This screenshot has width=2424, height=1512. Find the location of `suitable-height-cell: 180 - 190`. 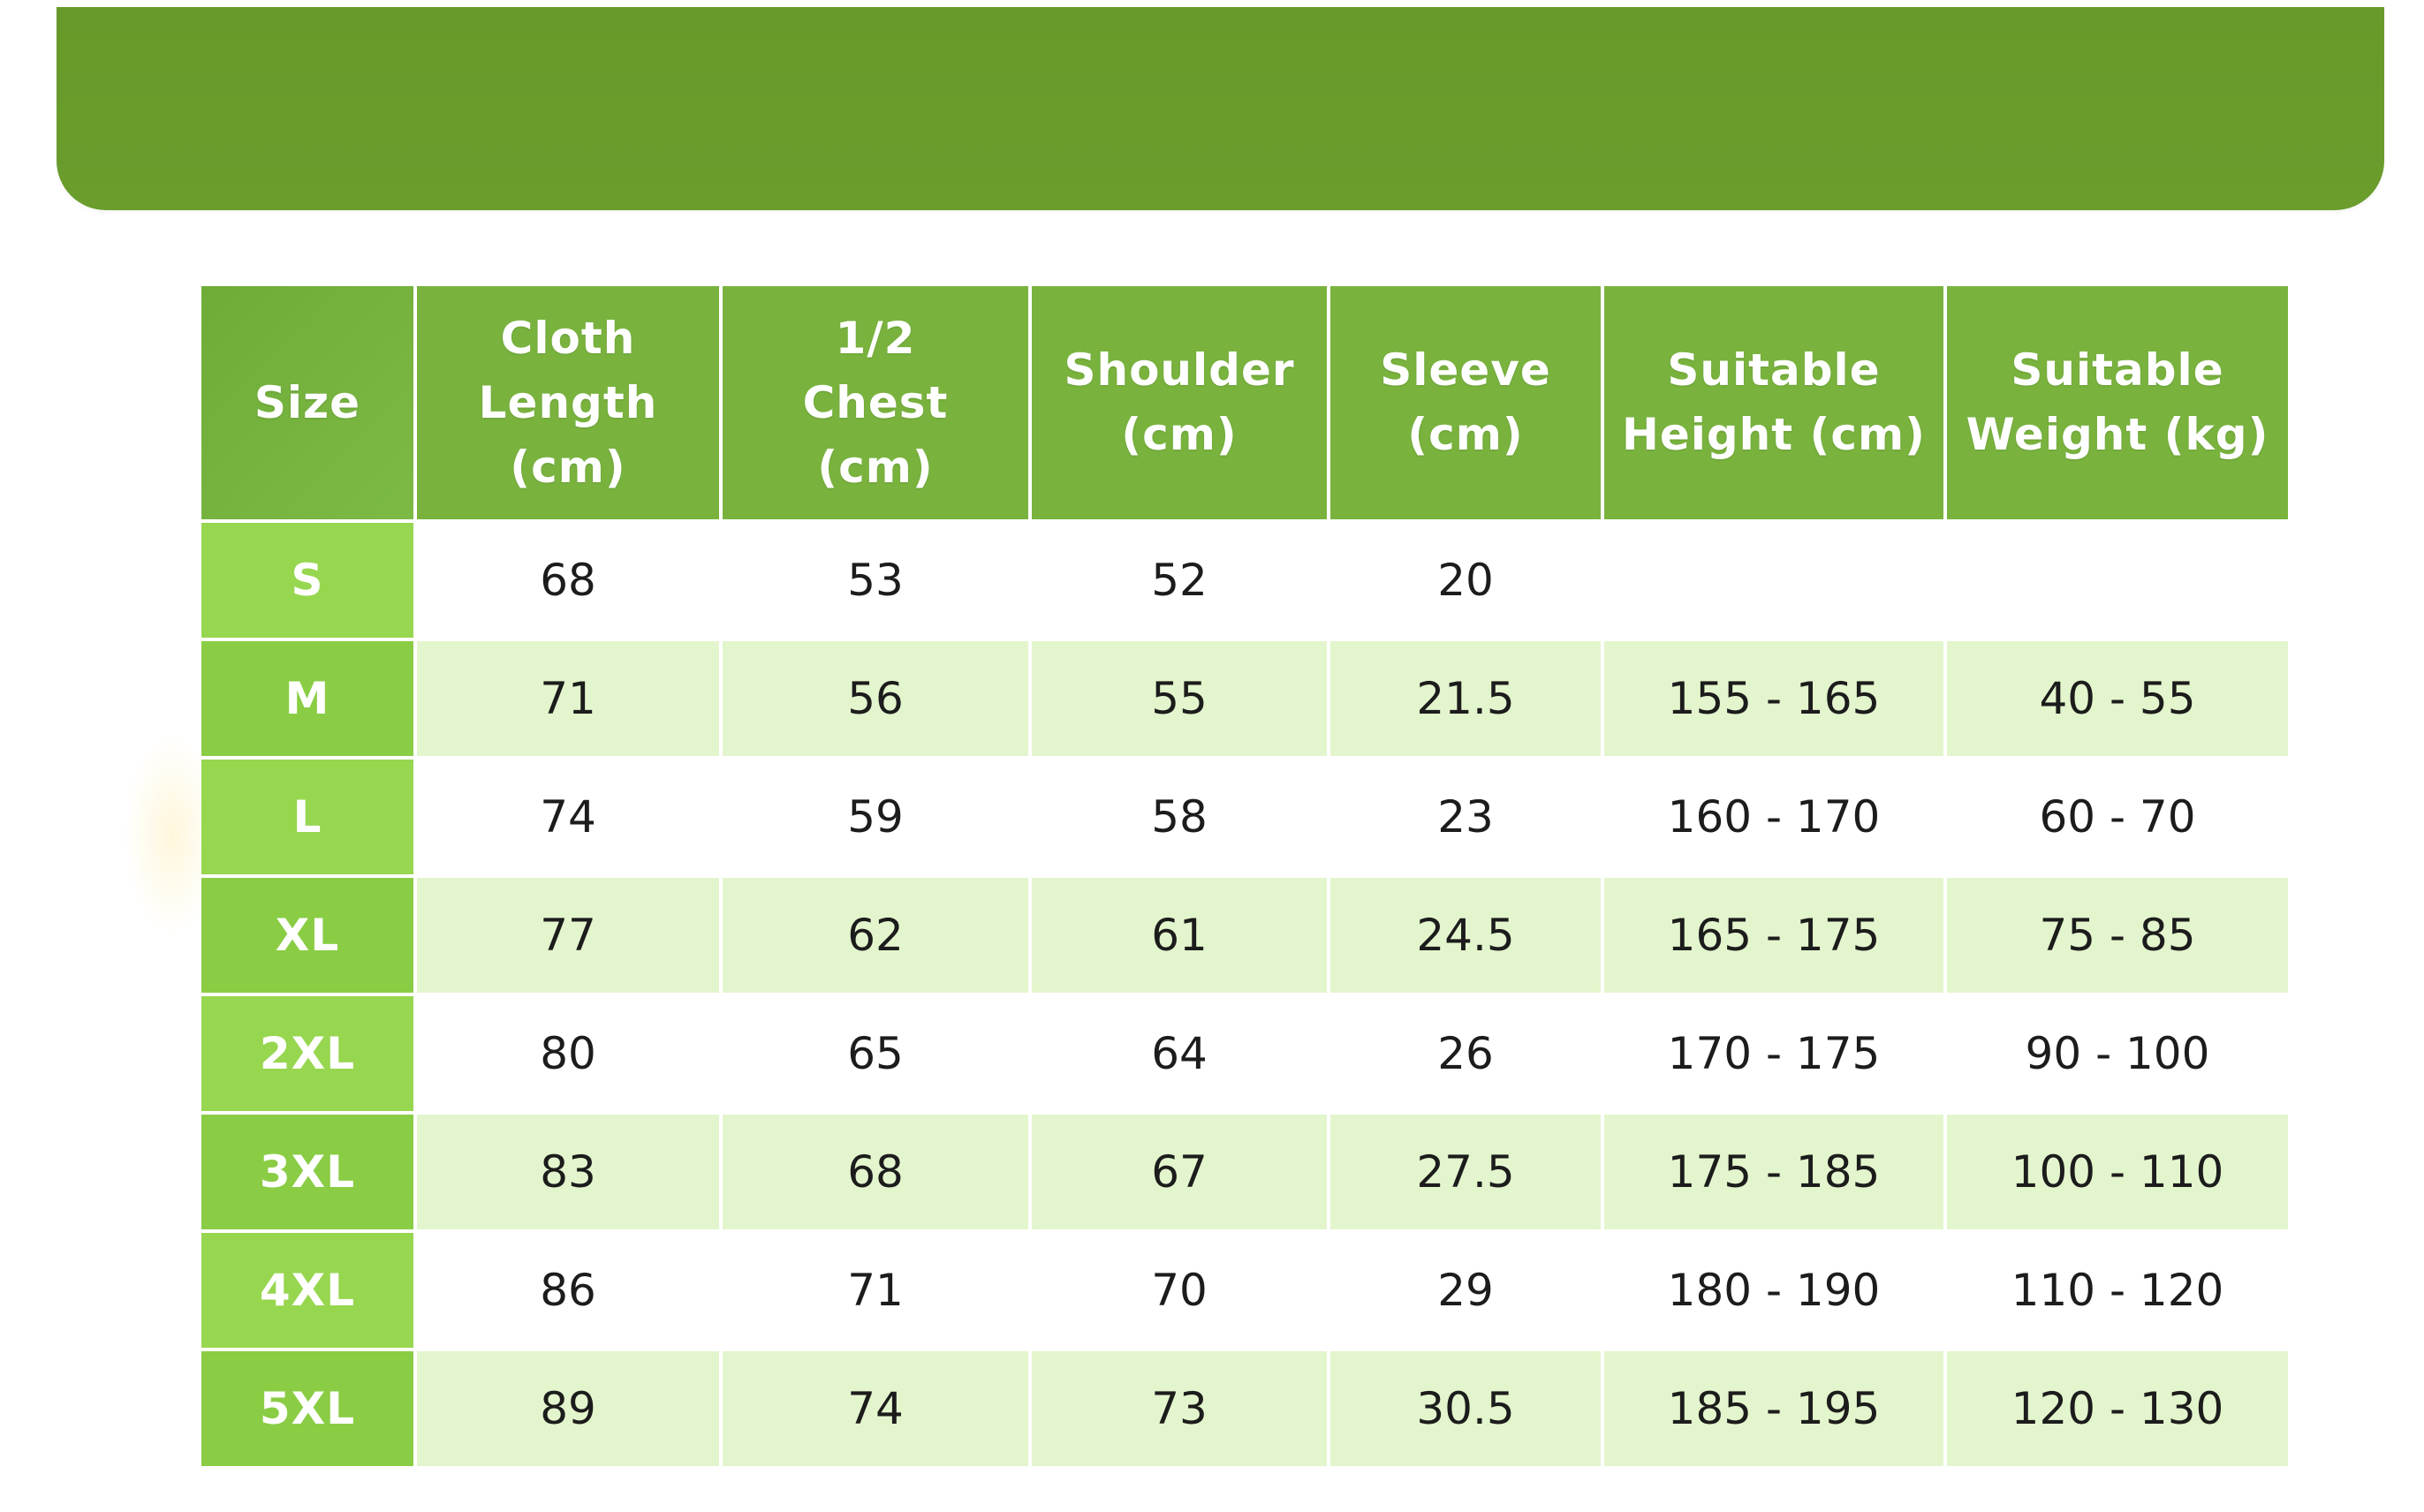

suitable-height-cell: 180 - 190 is located at coordinates (1773, 1290).